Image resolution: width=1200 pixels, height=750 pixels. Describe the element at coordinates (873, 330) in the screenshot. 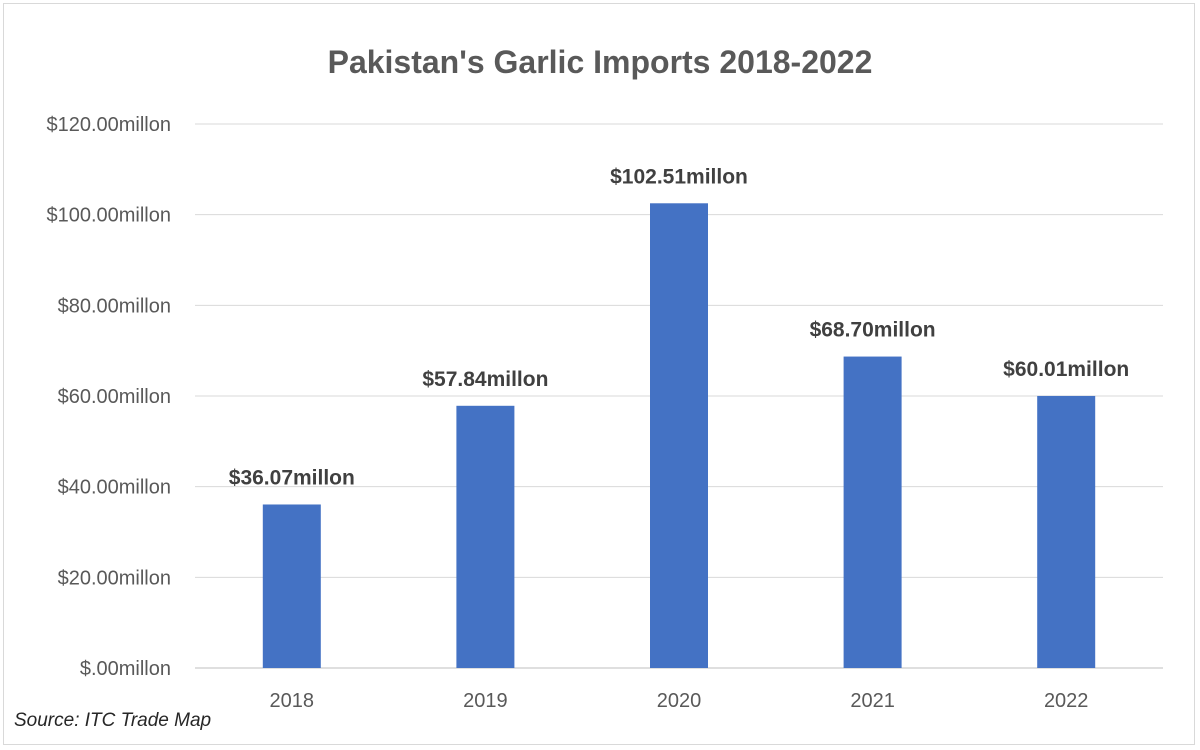

I see `data-label: $68.70millon` at that location.